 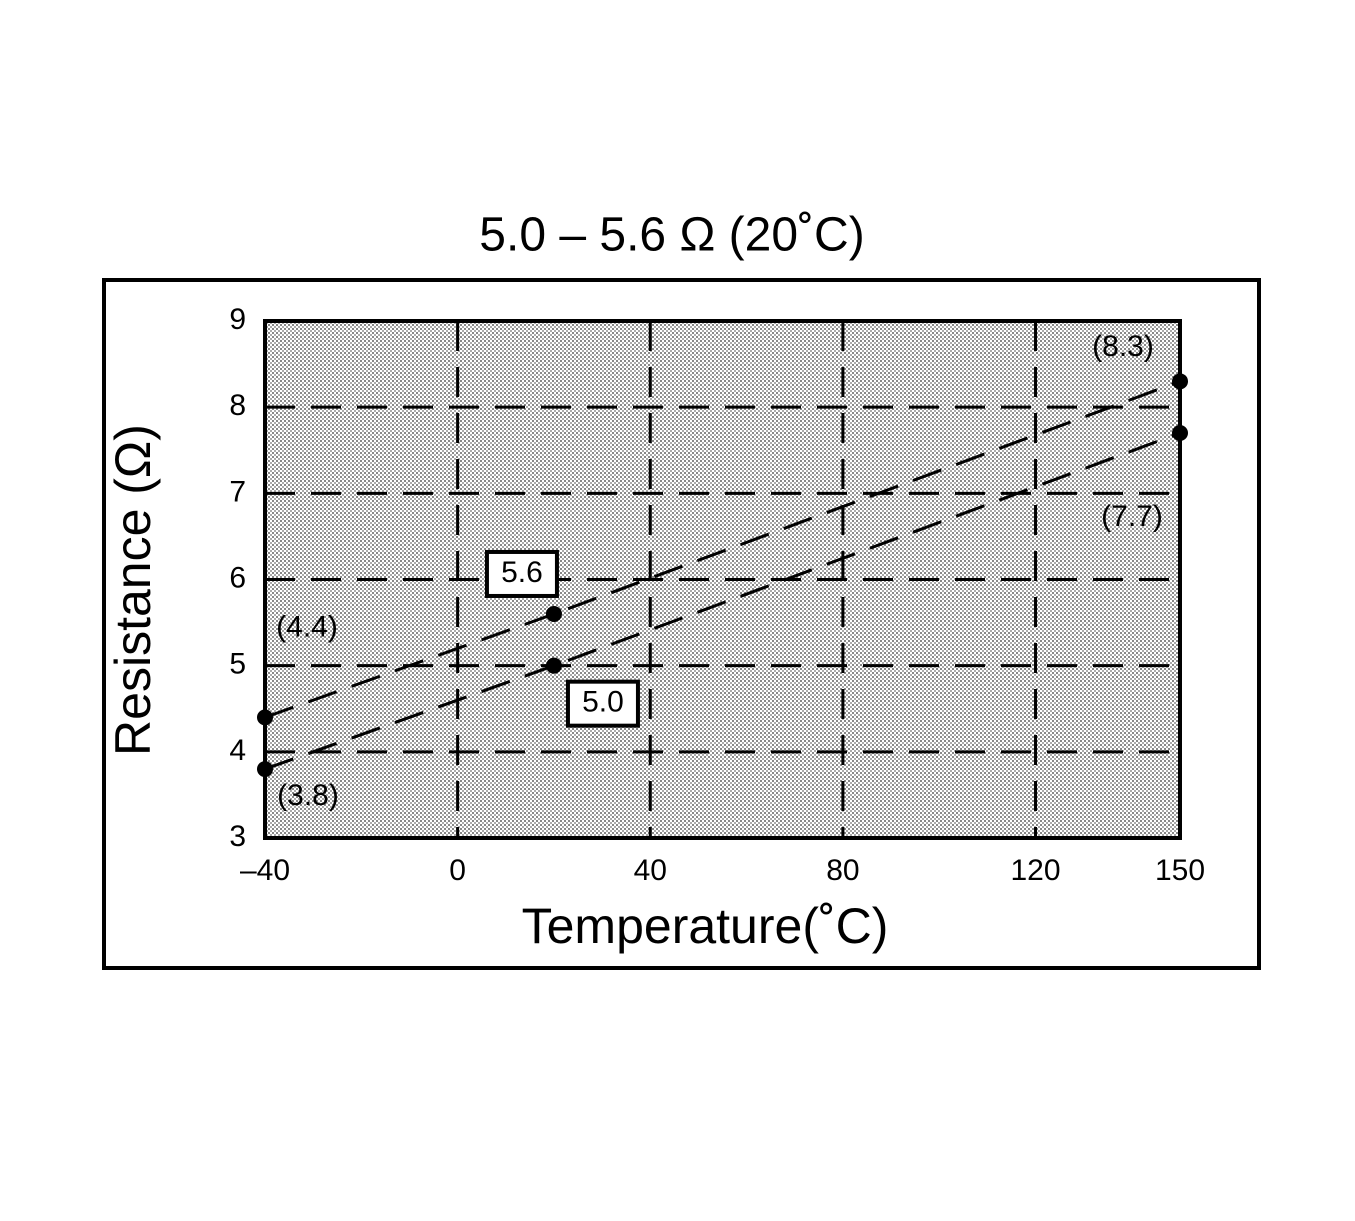 I want to click on x-tick-label: –40, so click(x=265, y=870).